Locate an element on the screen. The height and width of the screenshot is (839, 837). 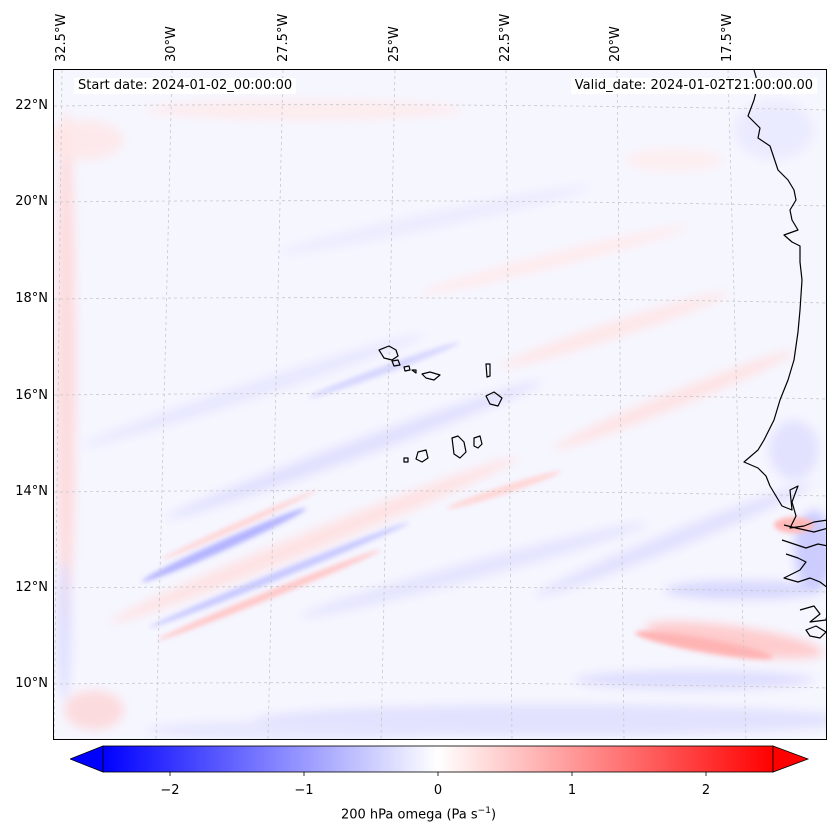
lat-label-20n: 20°N is located at coordinates (31, 201).